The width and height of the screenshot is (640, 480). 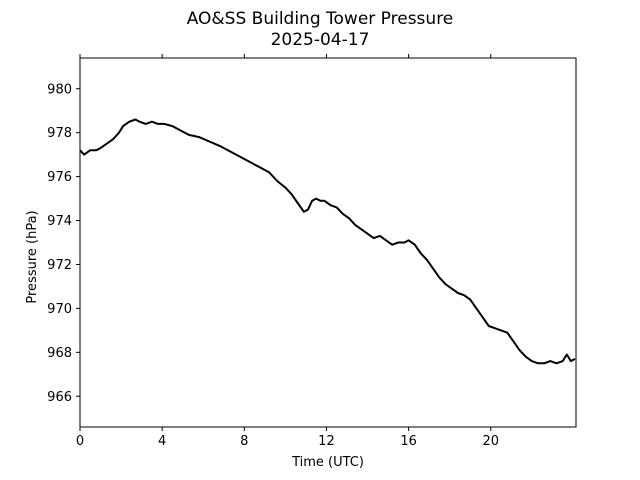 I want to click on x-tick-label: 20, so click(x=490, y=441).